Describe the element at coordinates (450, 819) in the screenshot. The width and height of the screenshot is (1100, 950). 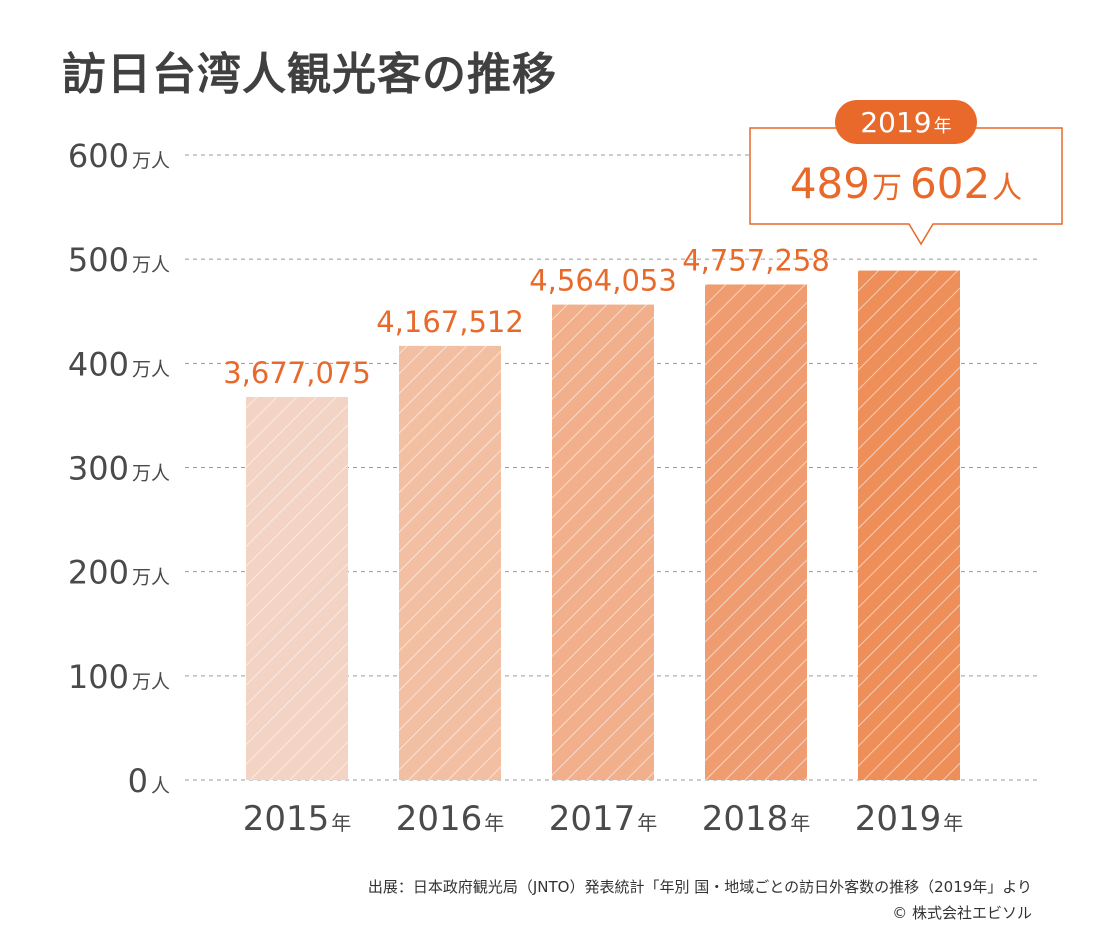
I see `x-tick-label: 2016 年` at that location.